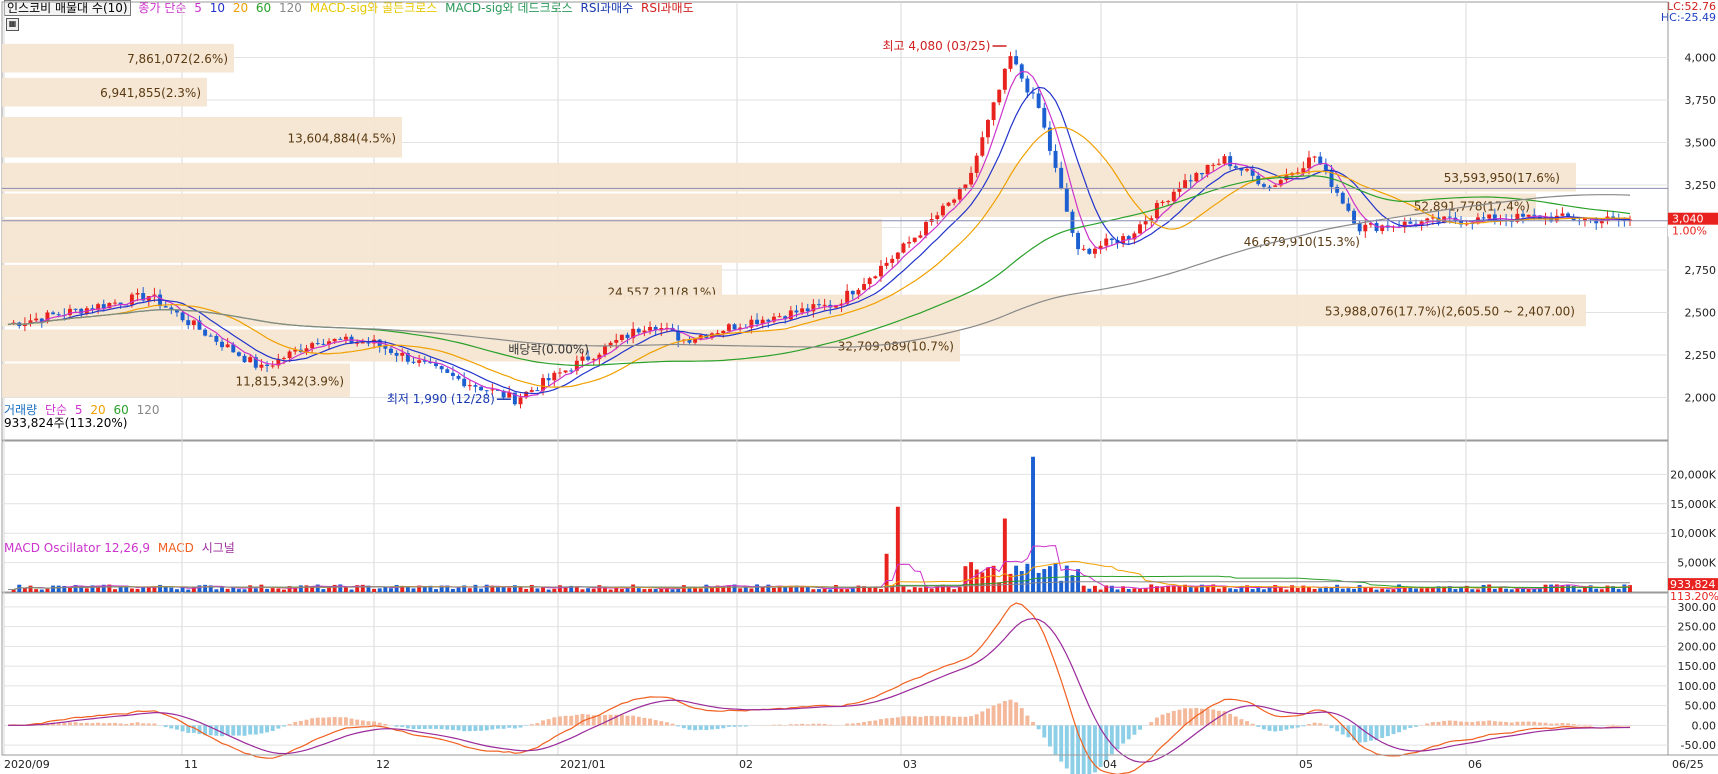 Image resolution: width=1718 pixels, height=774 pixels. I want to click on x-axis-label: 06/25, so click(1688, 764).